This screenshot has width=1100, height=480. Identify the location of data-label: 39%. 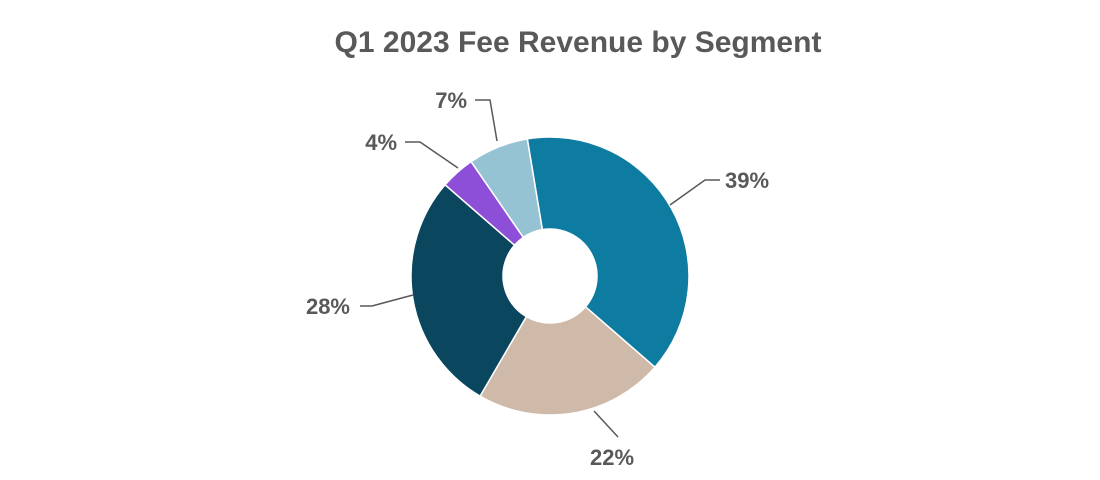
(747, 180).